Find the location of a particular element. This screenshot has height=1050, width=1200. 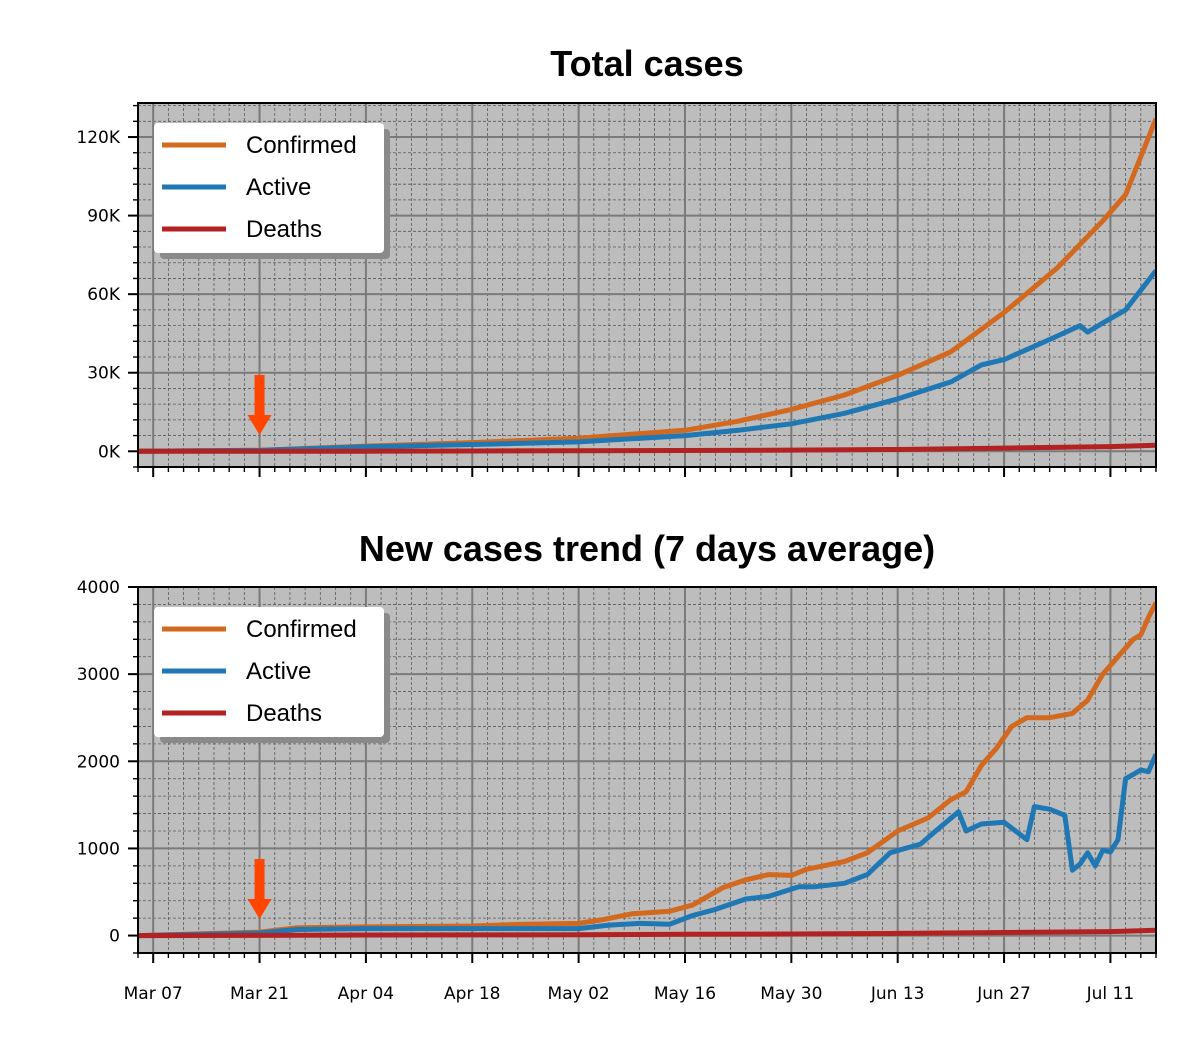

total-cases-title: Total cases is located at coordinates (646, 63).